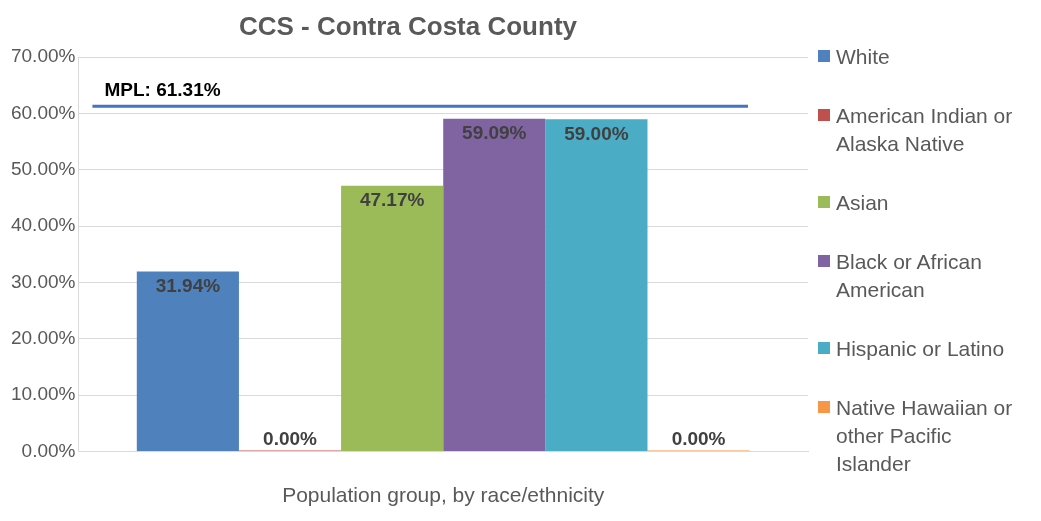  Describe the element at coordinates (48, 450) in the screenshot. I see `y-tick-label: 0.00%` at that location.